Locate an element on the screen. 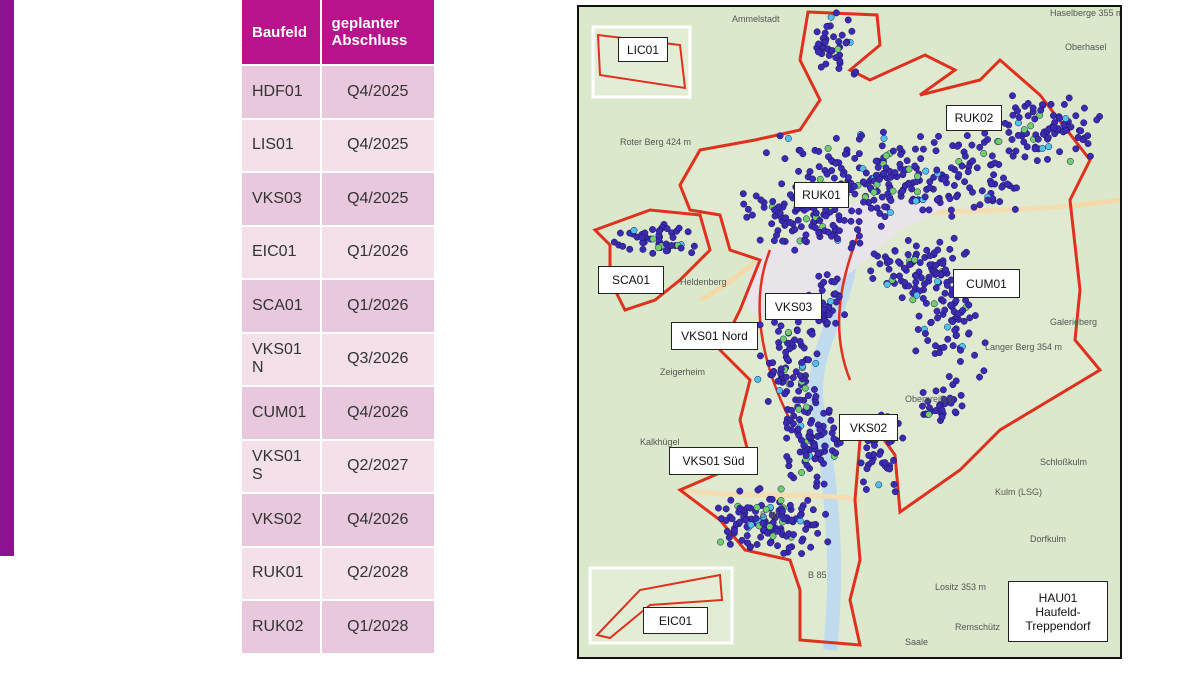 This screenshot has height=675, width=1200. place-label: Kulm (LSG) is located at coordinates (1018, 492).